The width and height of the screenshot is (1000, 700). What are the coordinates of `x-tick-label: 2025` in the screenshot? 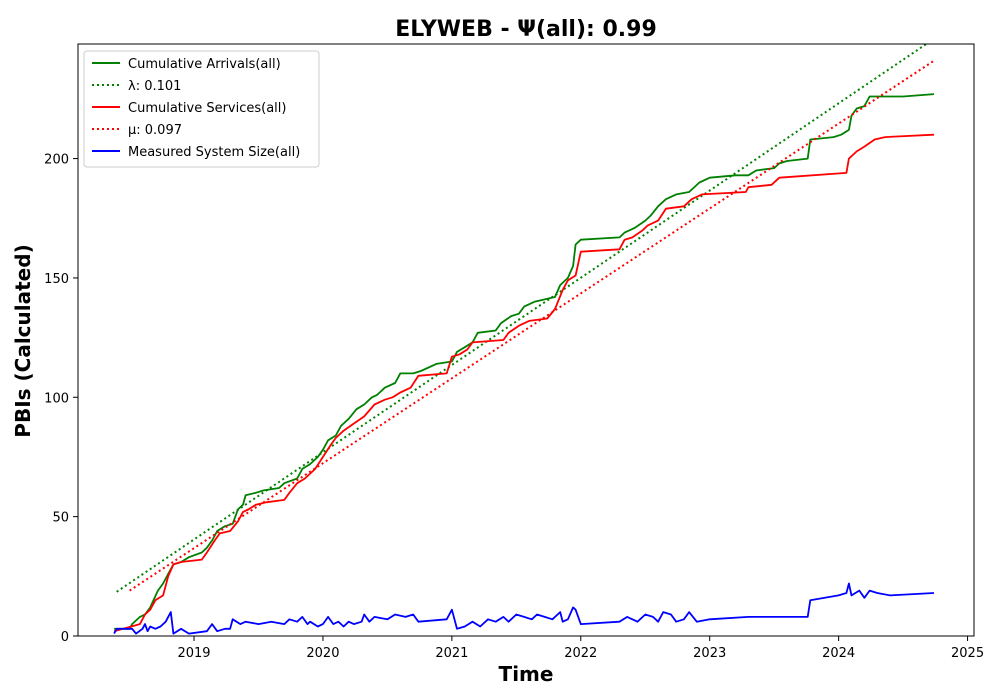 It's located at (967, 653).